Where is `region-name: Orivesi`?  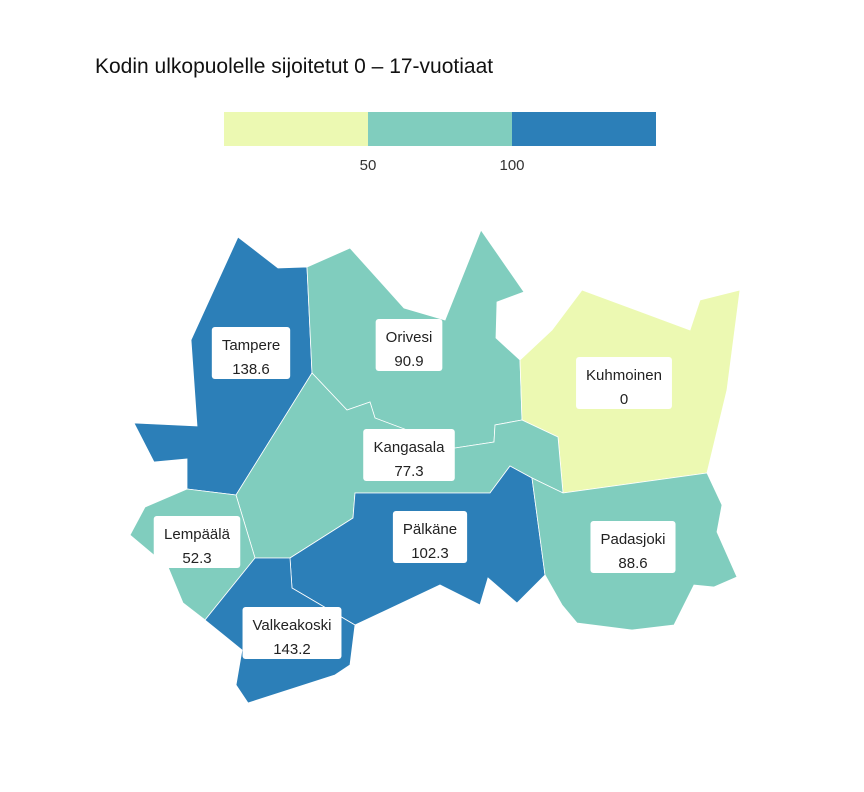
region-name: Orivesi is located at coordinates (409, 337).